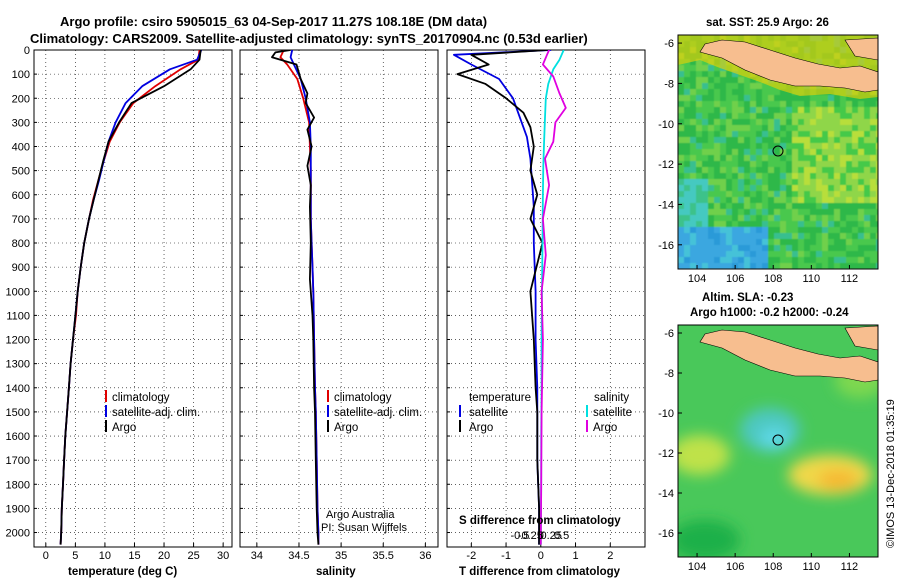 Image resolution: width=900 pixels, height=580 pixels. I want to click on depth-tick-label: 1000, so click(18, 292).